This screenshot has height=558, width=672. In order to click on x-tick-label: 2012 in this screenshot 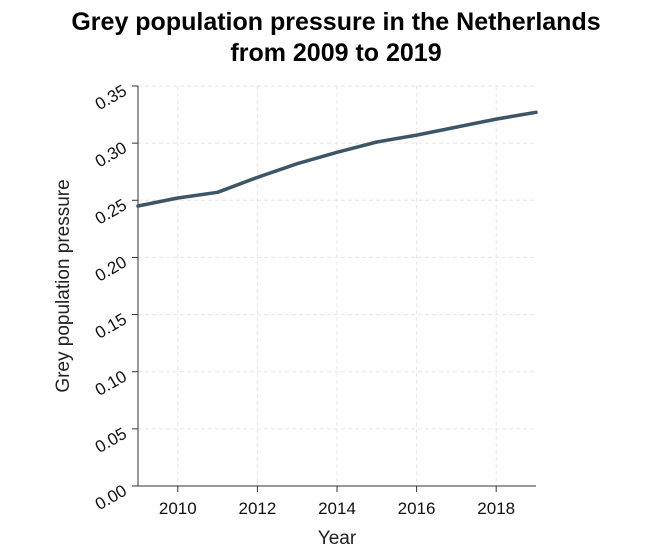, I will do `click(257, 508)`.